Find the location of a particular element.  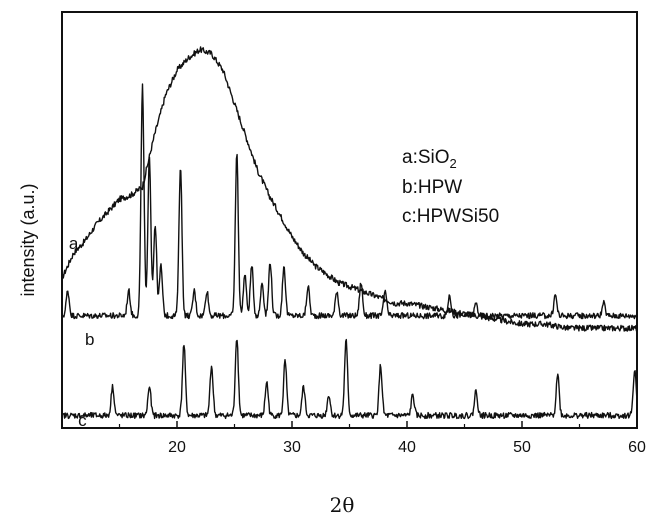

x-tick-label-30: 30 is located at coordinates (292, 447).